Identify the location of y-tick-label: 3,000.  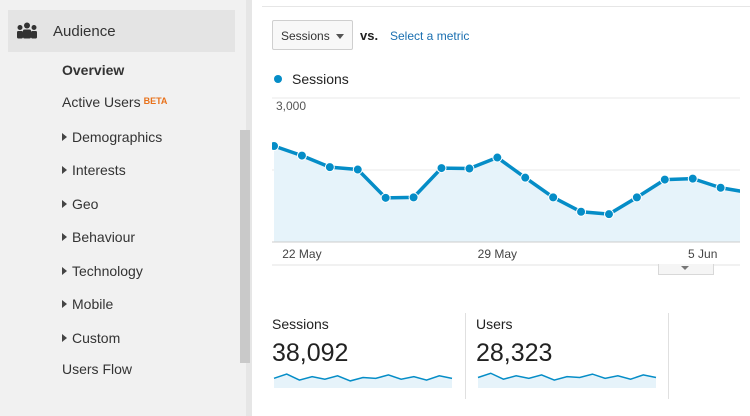
(291, 106).